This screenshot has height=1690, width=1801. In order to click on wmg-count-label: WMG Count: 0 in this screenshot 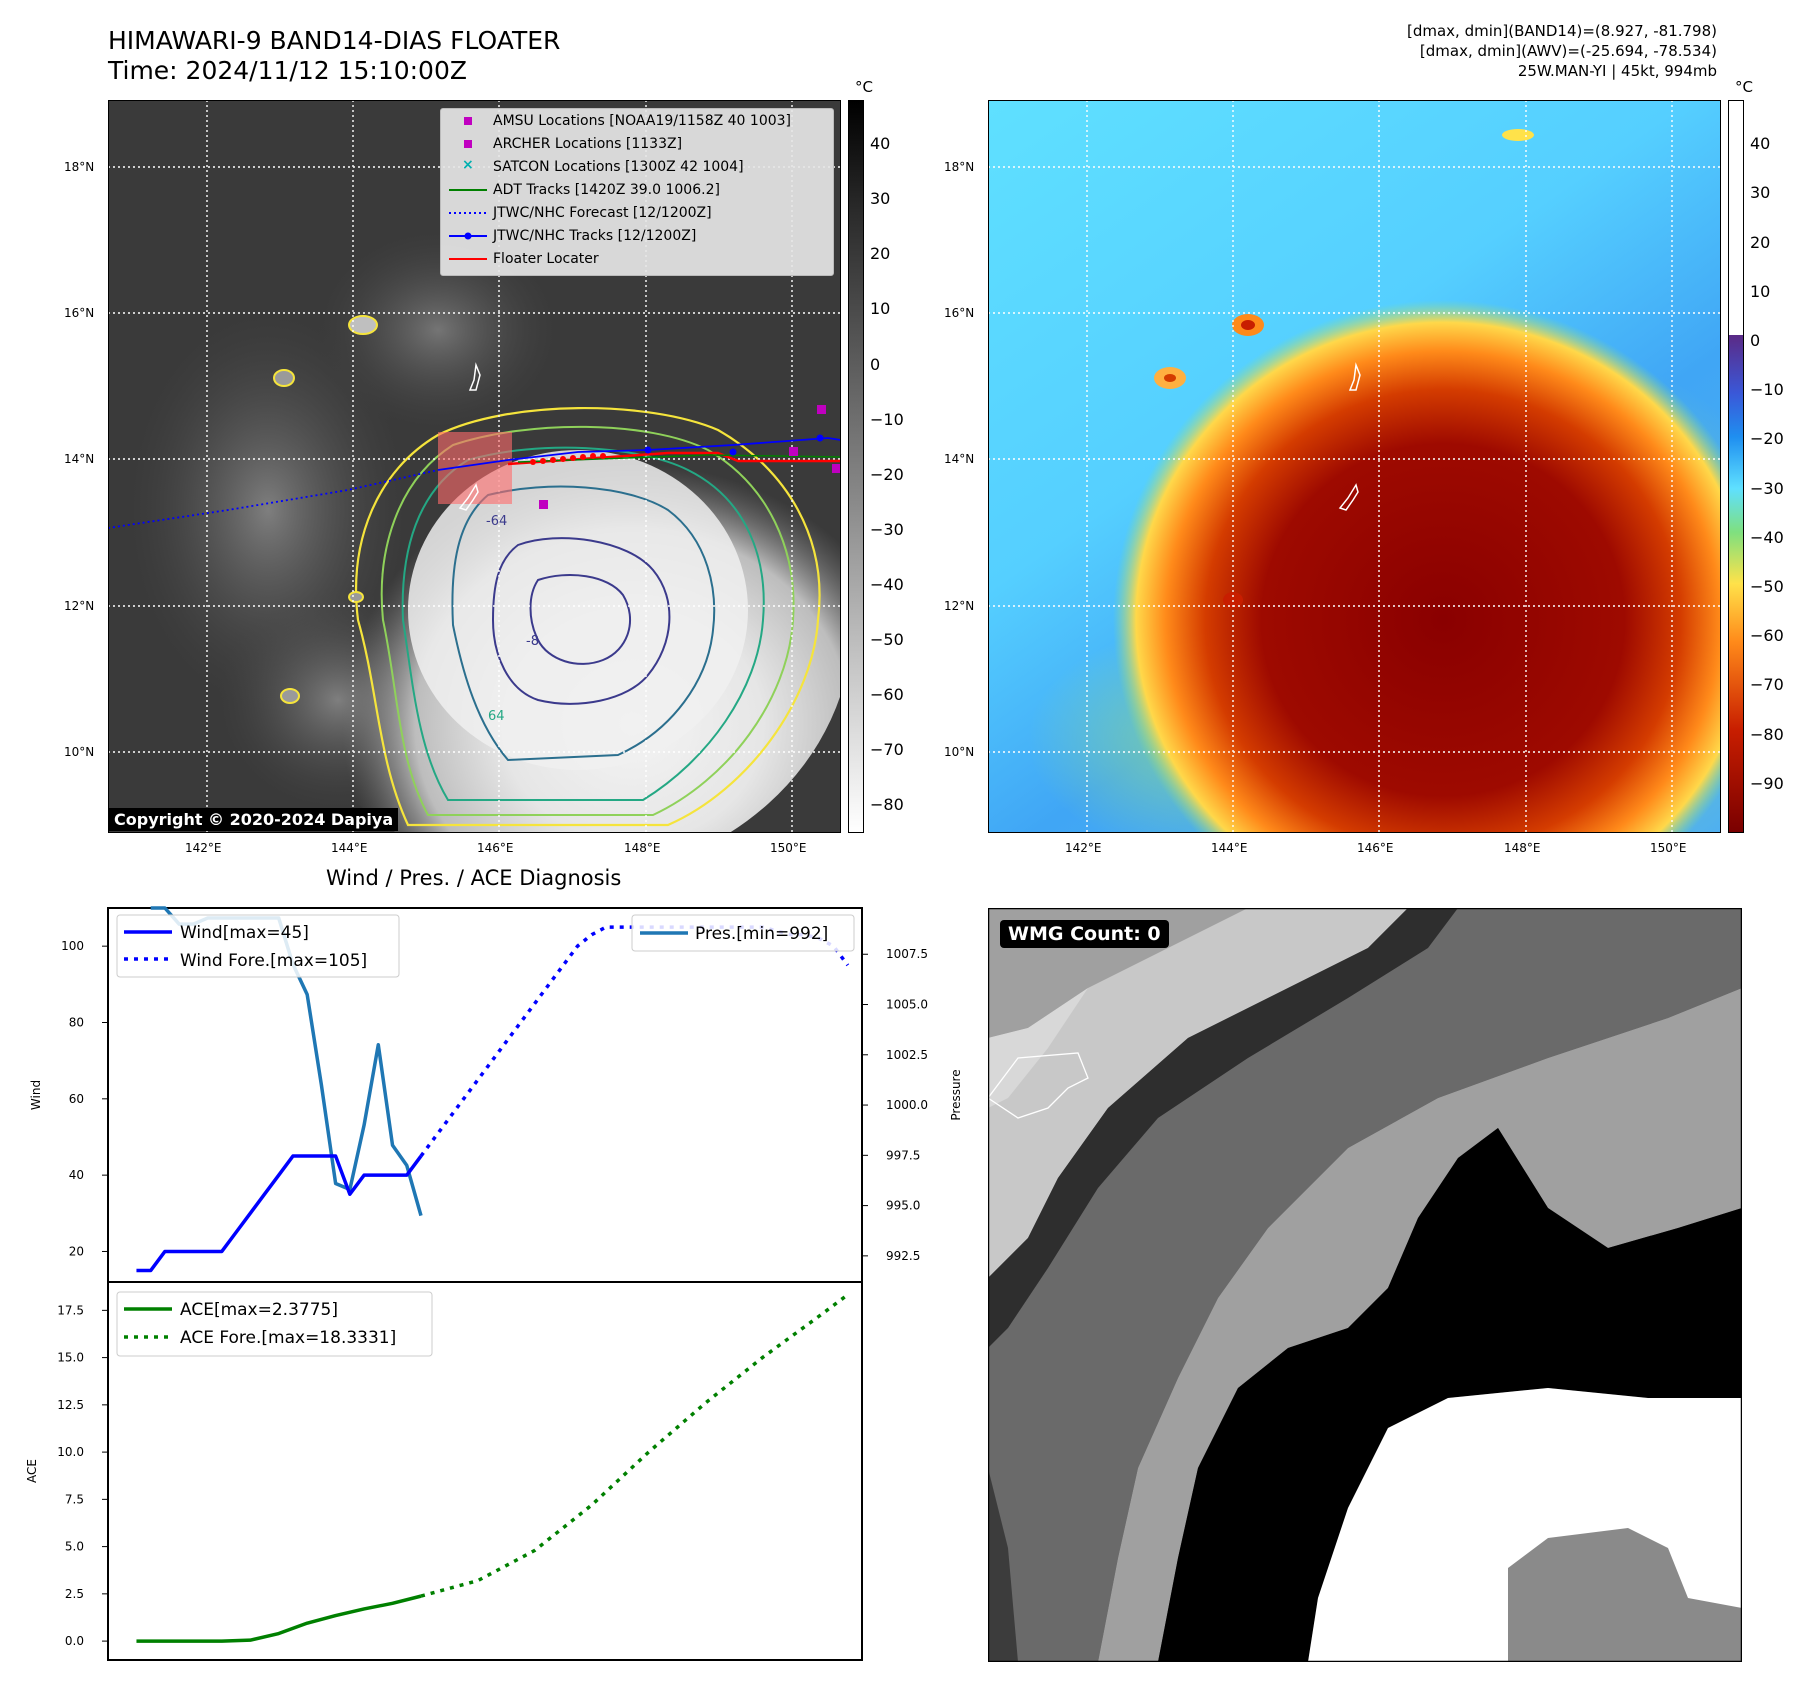, I will do `click(1084, 934)`.